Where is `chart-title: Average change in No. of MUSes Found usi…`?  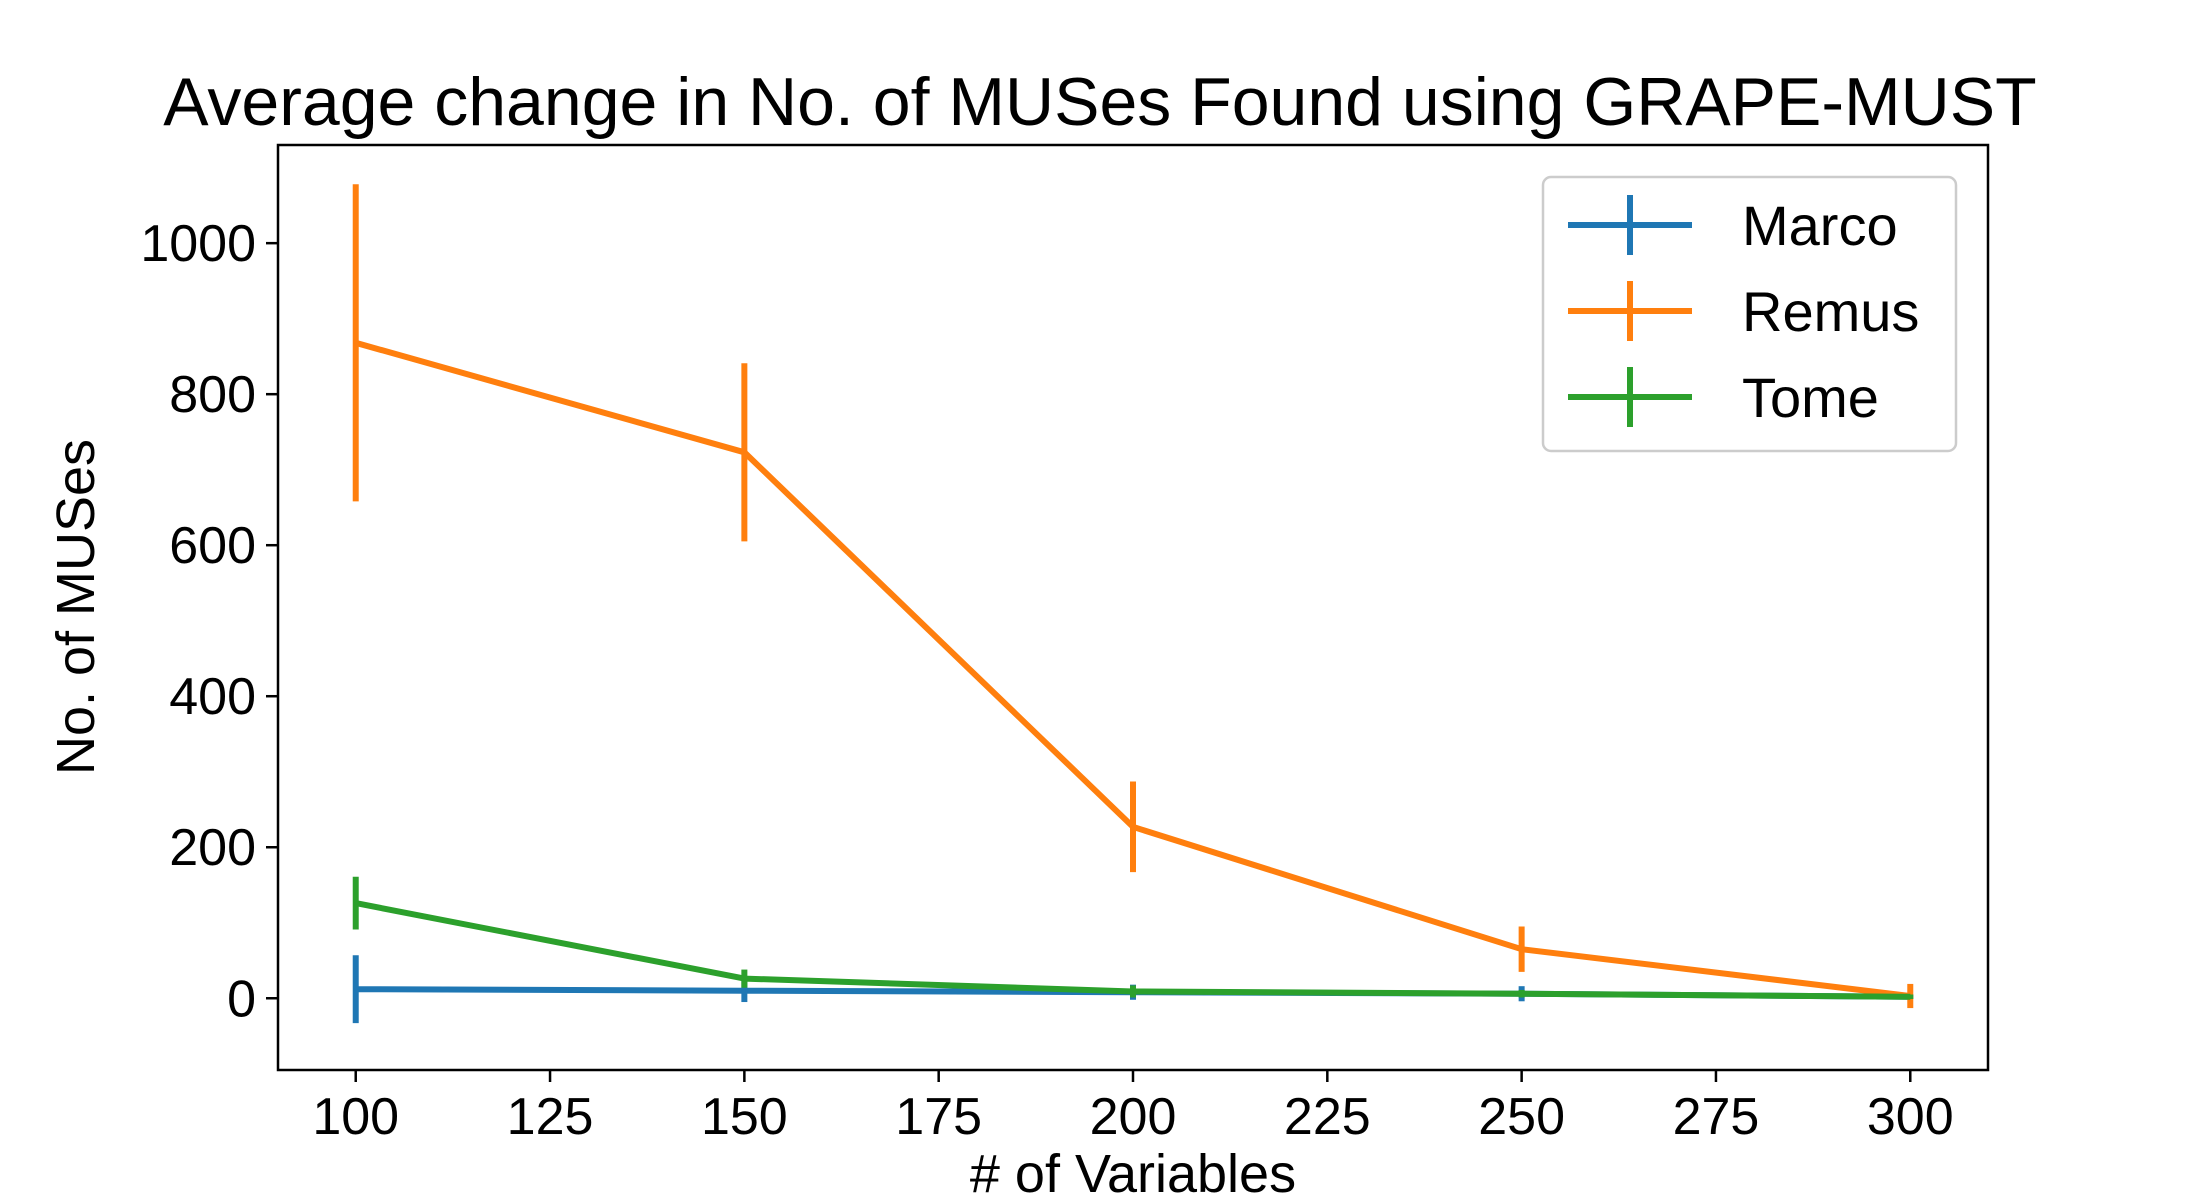 chart-title: Average change in No. of MUSes Found usi… is located at coordinates (1099, 102).